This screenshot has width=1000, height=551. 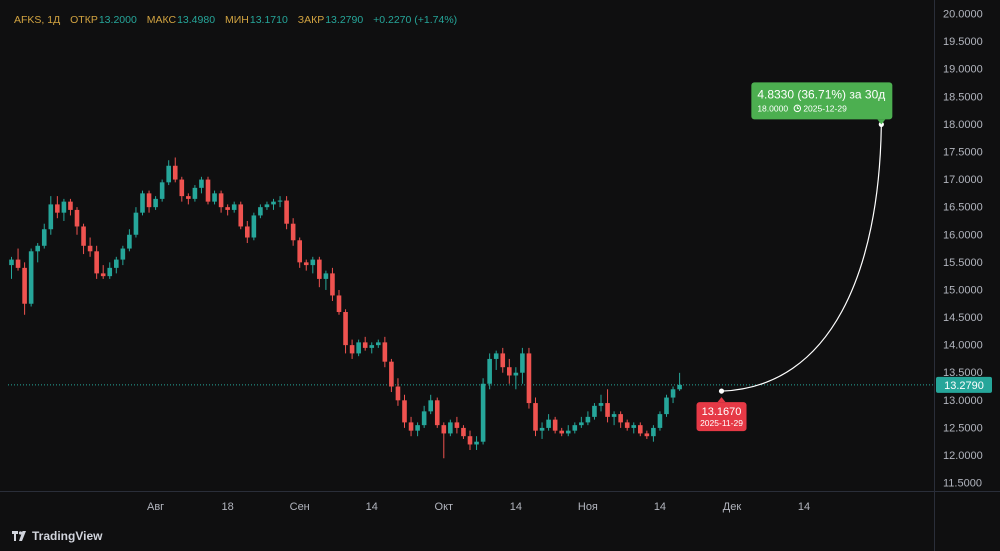 What do you see at coordinates (722, 412) in the screenshot?
I see `forecast-start-price: 13.1670` at bounding box center [722, 412].